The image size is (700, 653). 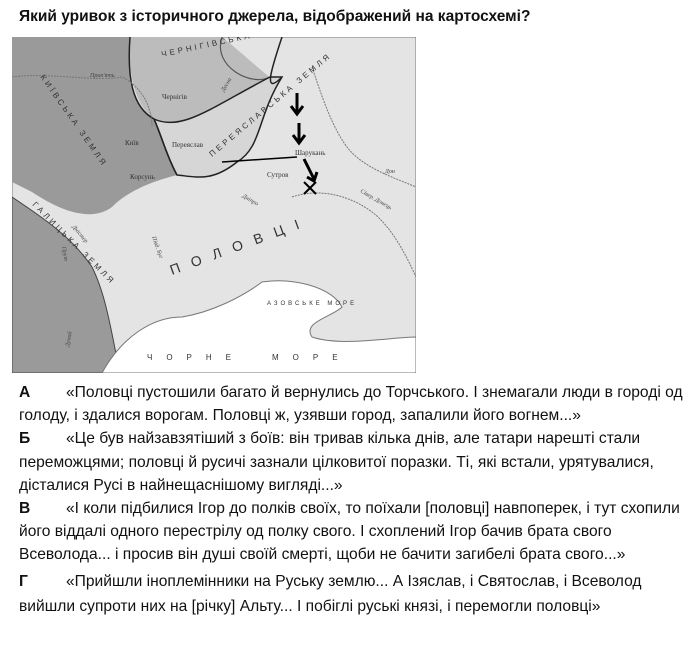 I want to click on sea, so click(x=258, y=326).